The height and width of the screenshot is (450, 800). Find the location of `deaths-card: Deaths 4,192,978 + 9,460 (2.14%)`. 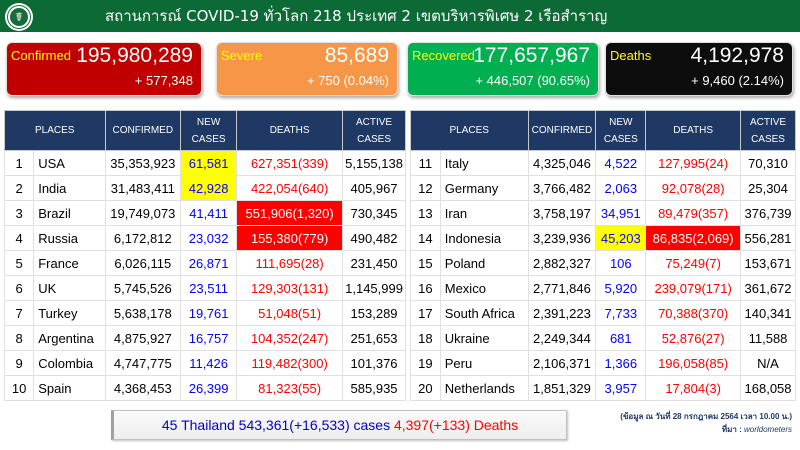

deaths-card: Deaths 4,192,978 + 9,460 (2.14%) is located at coordinates (699, 69).